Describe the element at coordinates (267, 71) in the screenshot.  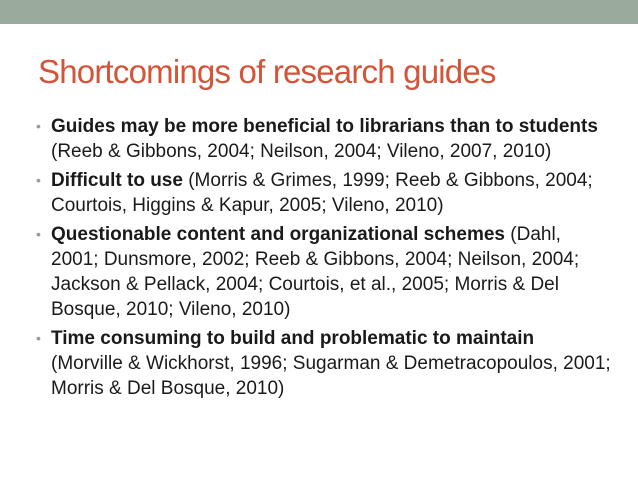
I see `slide-title: Shortcomings of research guides` at that location.